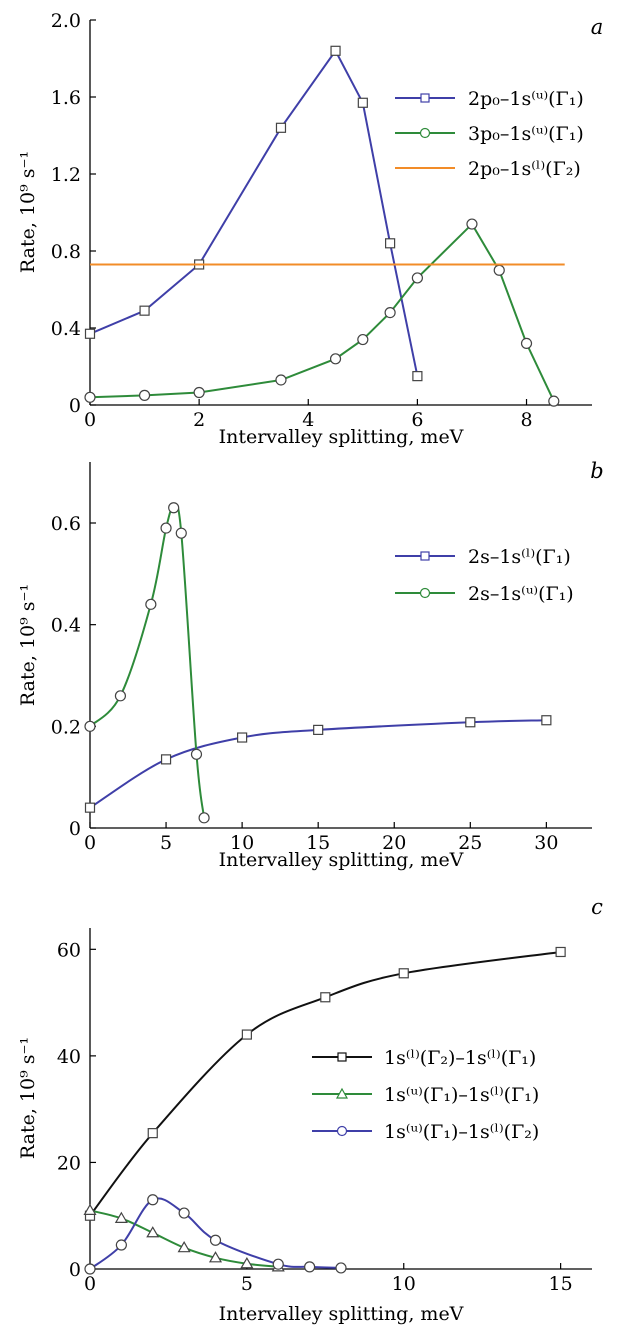  Describe the element at coordinates (526, 99) in the screenshot. I see `legend-a-0-label: 2p₀–1s⁽ᵘ⁾(Γ₁)` at that location.